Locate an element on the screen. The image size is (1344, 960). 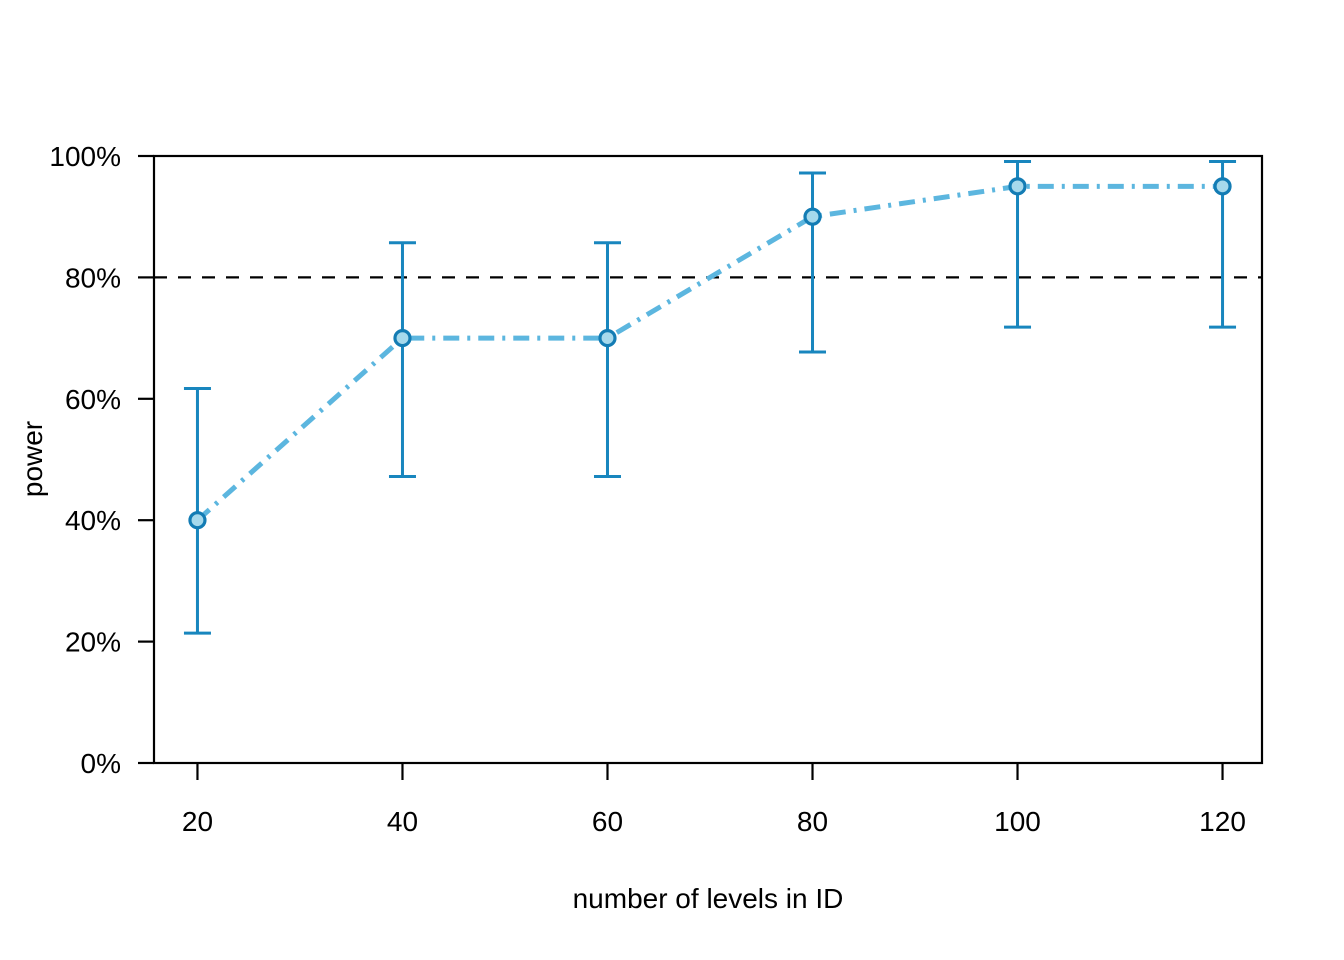
y-tick-label: 60% is located at coordinates (93, 399).